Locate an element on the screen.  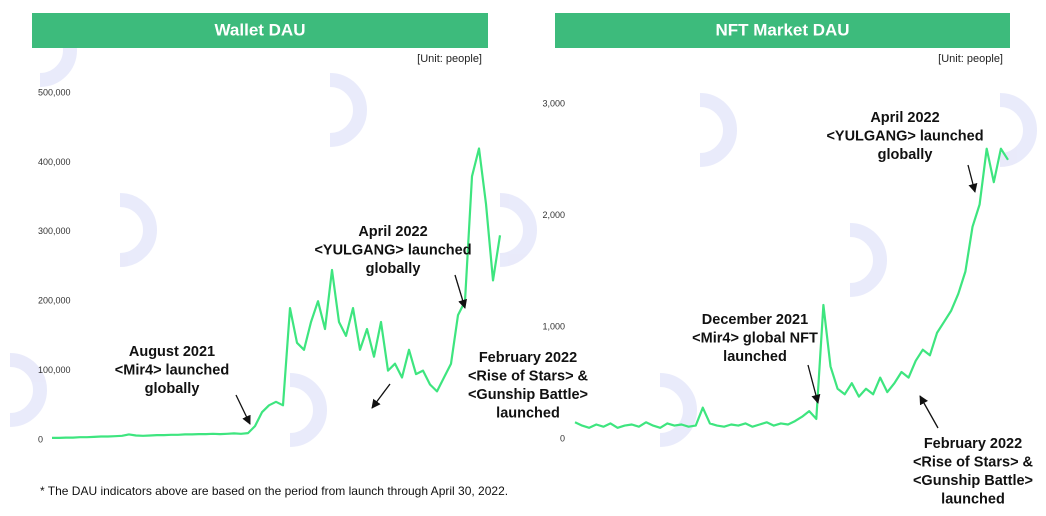
chart-title: Wallet DAU is located at coordinates (260, 29).